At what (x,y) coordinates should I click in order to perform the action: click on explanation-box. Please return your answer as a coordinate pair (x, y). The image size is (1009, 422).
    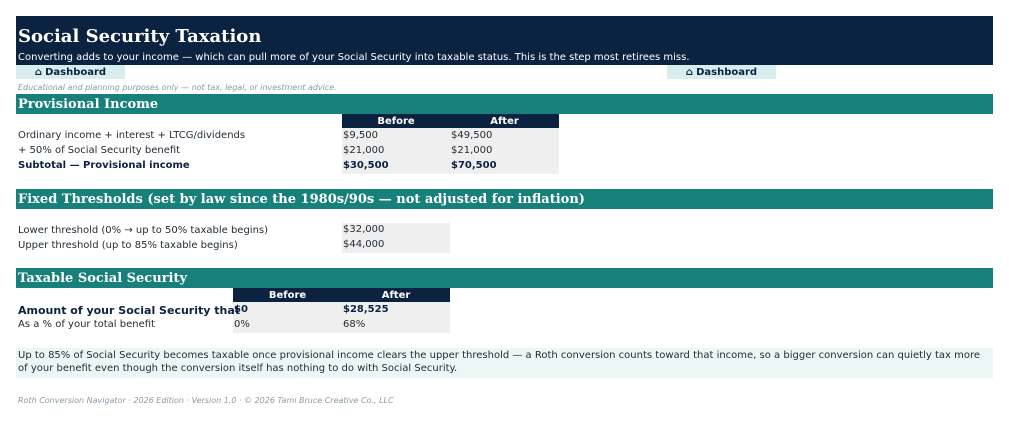
    Looking at the image, I should click on (504, 363).